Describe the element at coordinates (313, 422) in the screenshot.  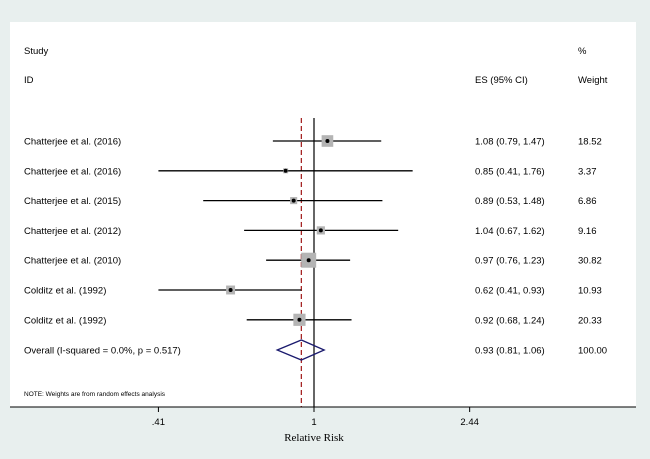
I see `x-tick-label: 1` at that location.